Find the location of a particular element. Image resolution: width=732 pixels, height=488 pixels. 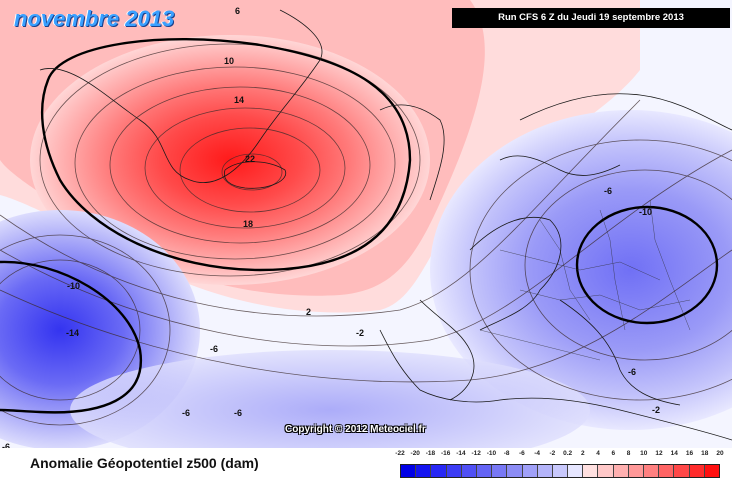

legend-tick-label: -14 is located at coordinates (461, 453).